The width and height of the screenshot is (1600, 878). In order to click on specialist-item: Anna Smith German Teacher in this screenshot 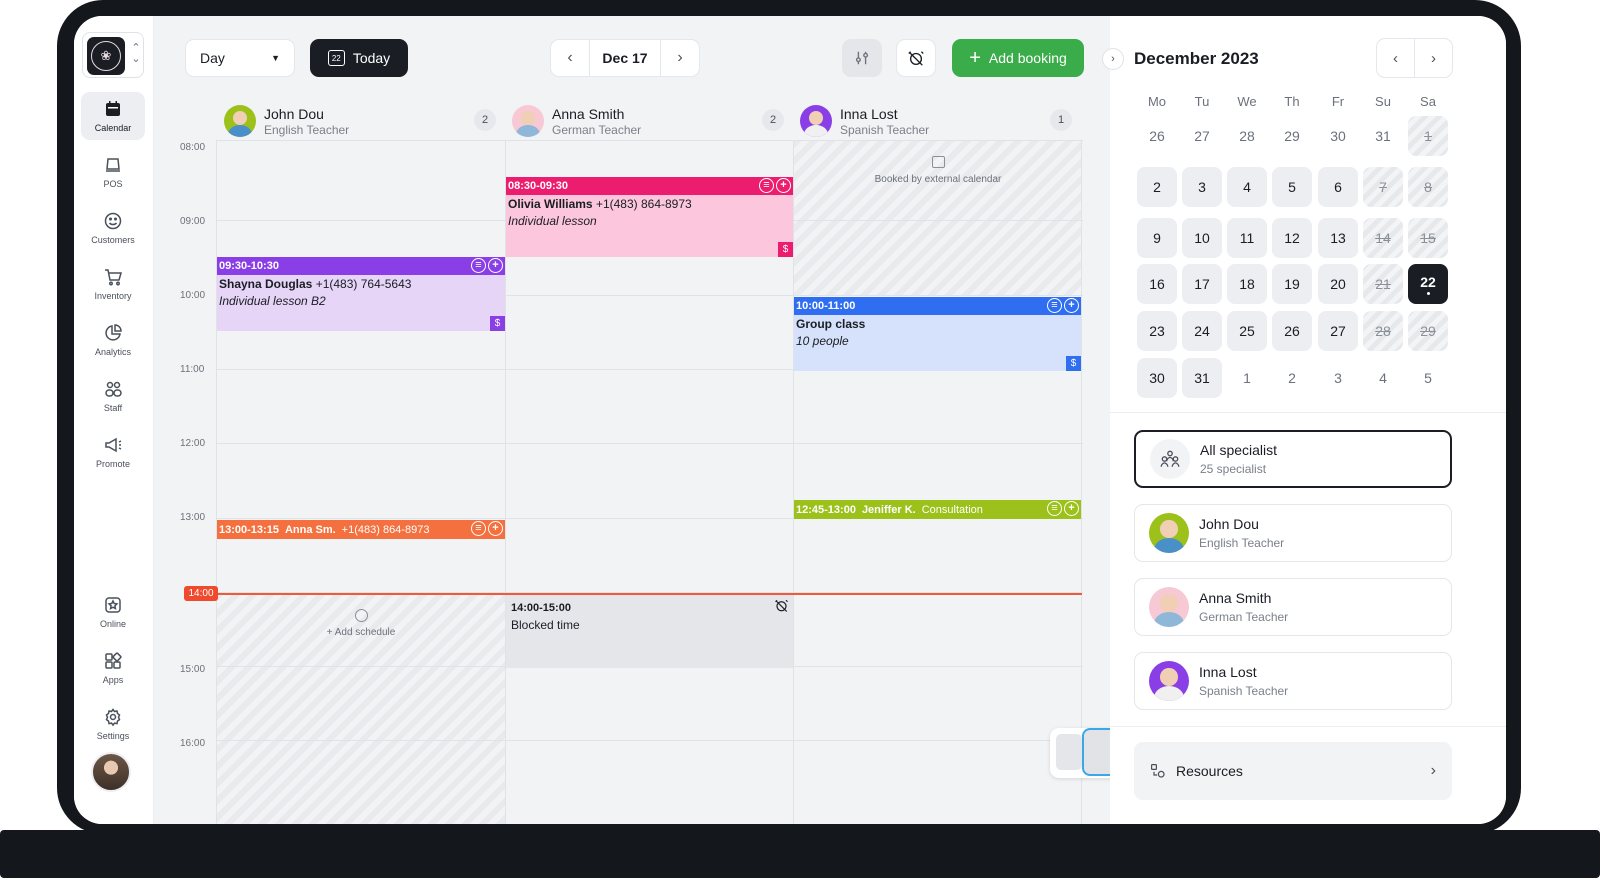, I will do `click(1293, 607)`.